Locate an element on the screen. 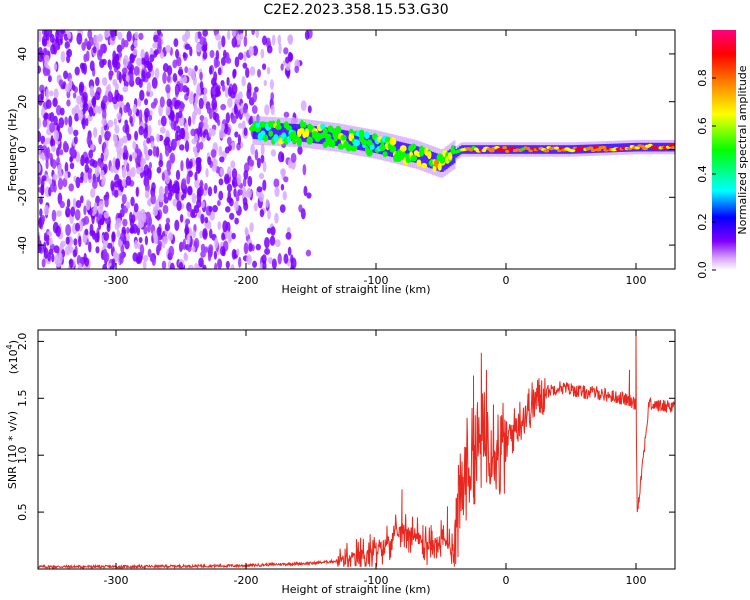  xtick-label: -300 is located at coordinates (116, 580).